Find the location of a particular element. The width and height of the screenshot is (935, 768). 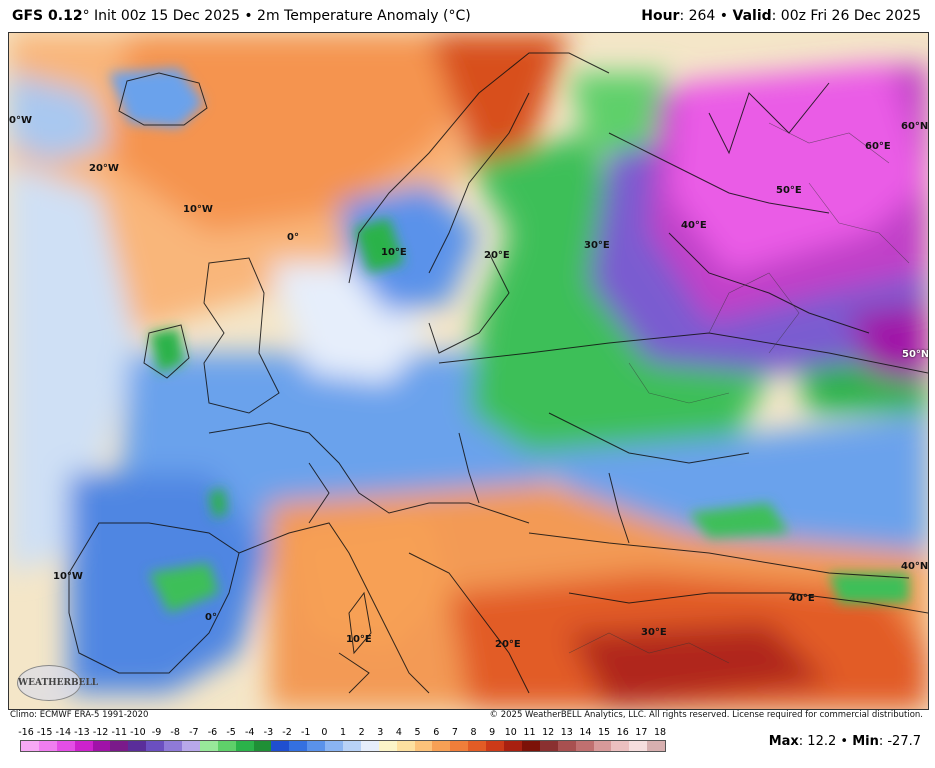

scale-tick-label: -12 is located at coordinates (100, 732).